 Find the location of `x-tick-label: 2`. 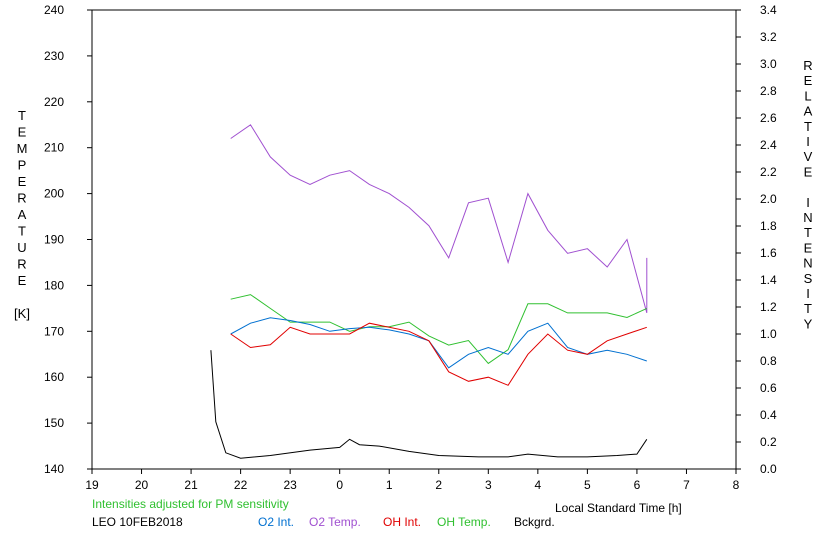

x-tick-label: 2 is located at coordinates (438, 485).